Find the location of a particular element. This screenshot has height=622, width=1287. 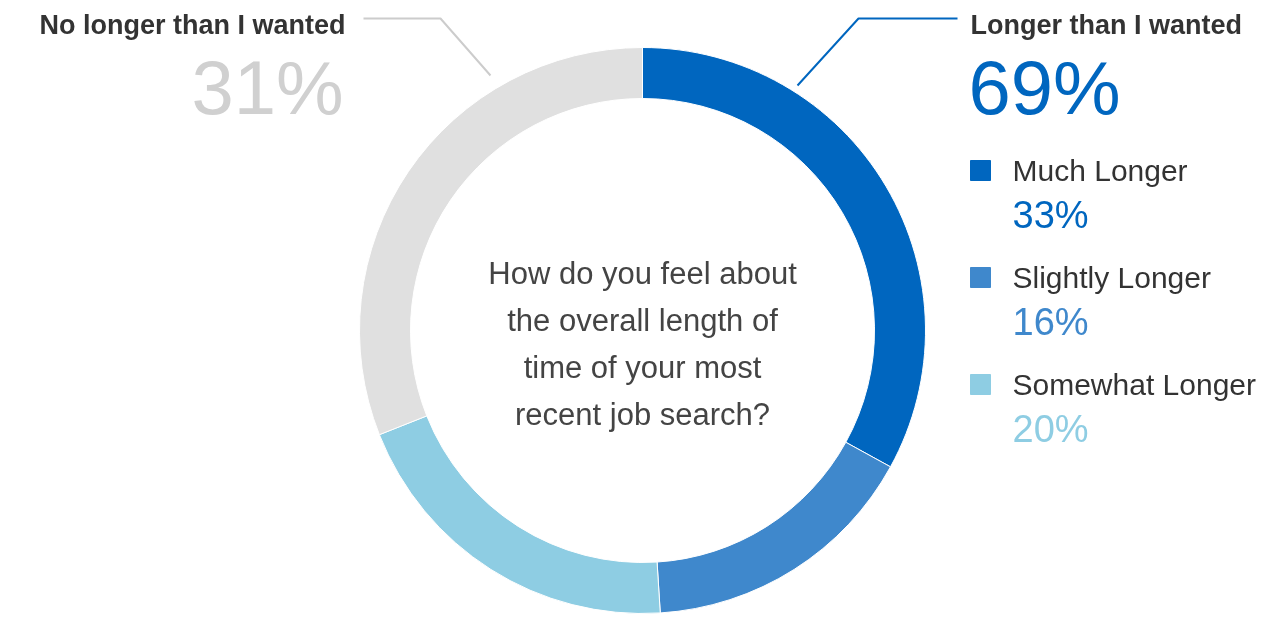

legend-label: Somewhat Longer is located at coordinates (1134, 384).